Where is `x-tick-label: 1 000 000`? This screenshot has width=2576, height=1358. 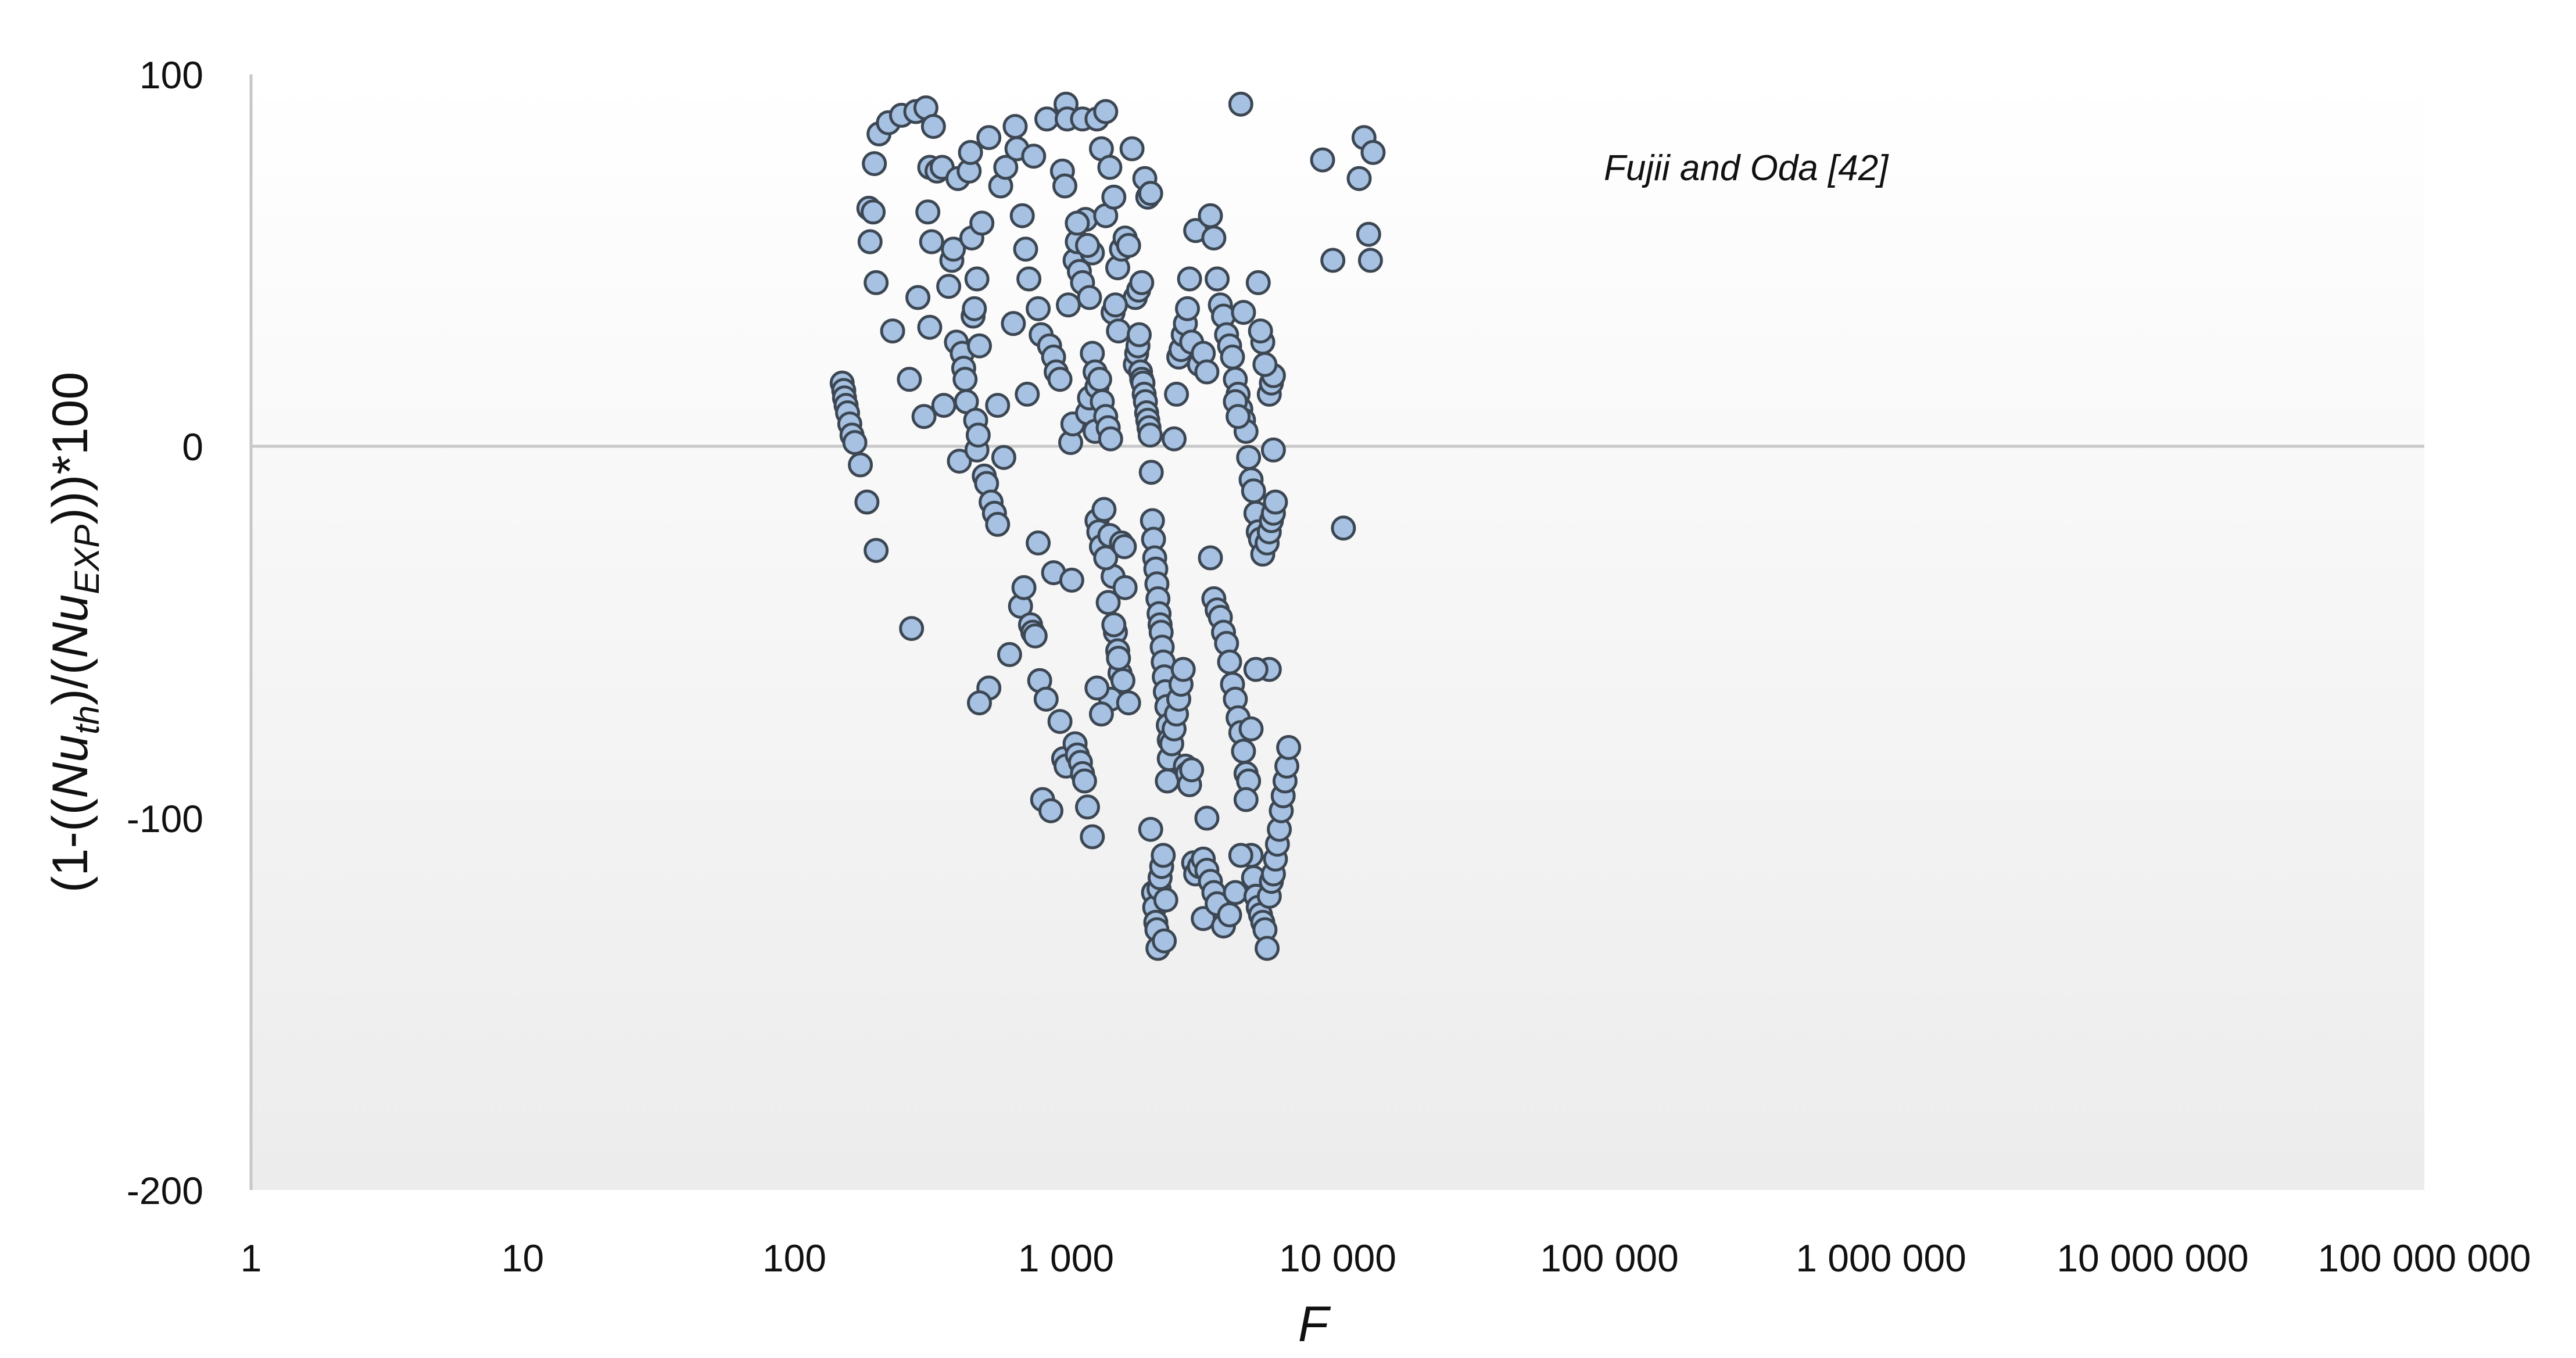 x-tick-label: 1 000 000 is located at coordinates (1881, 1259).